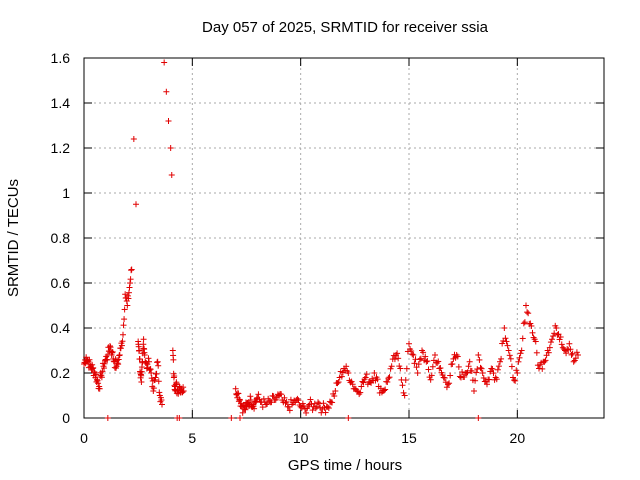  What do you see at coordinates (301, 438) in the screenshot?
I see `x-tick-label: 10` at bounding box center [301, 438].